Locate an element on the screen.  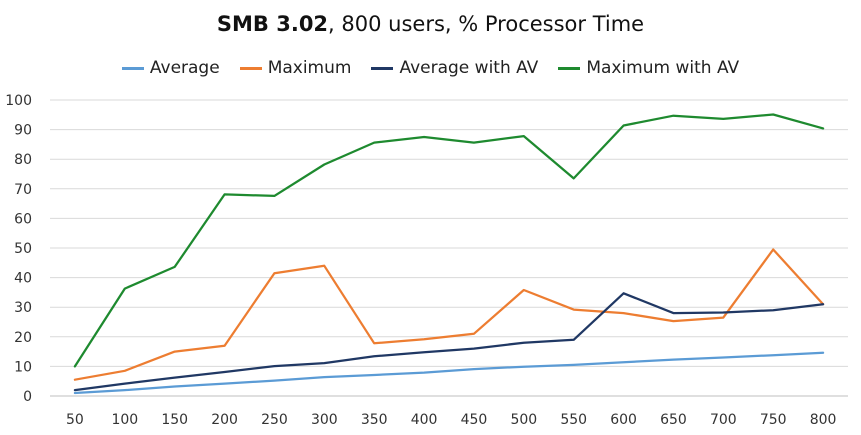
x-tick-label: 200 is located at coordinates (224, 420).